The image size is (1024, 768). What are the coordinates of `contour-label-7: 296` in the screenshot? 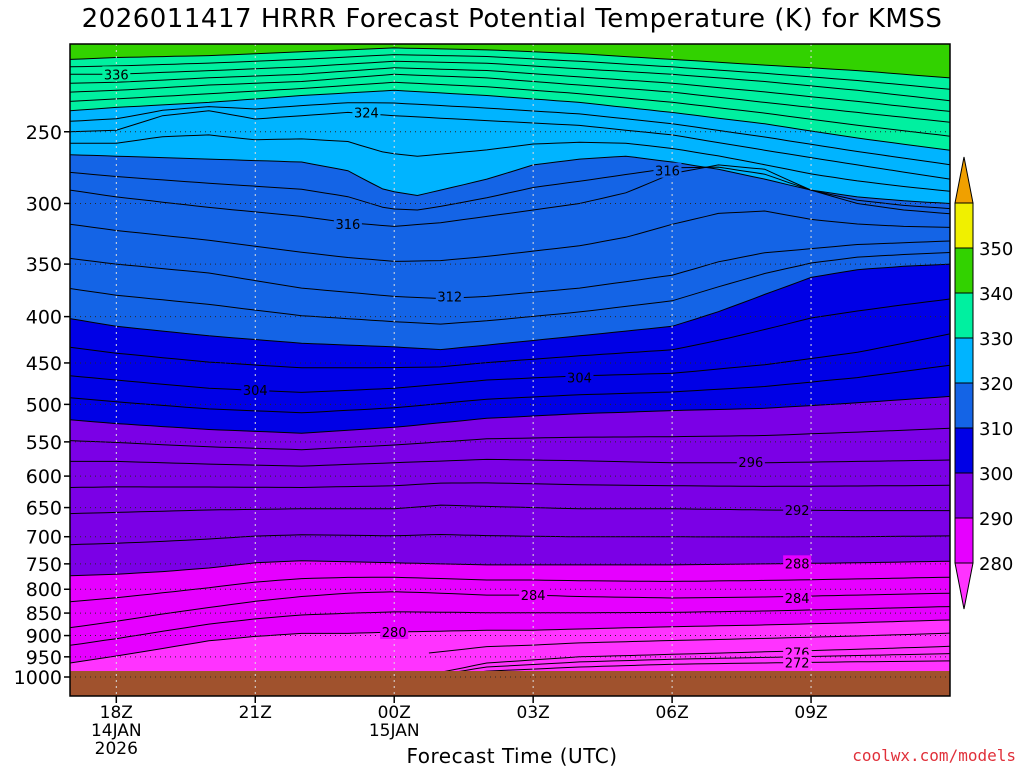 It's located at (750, 463).